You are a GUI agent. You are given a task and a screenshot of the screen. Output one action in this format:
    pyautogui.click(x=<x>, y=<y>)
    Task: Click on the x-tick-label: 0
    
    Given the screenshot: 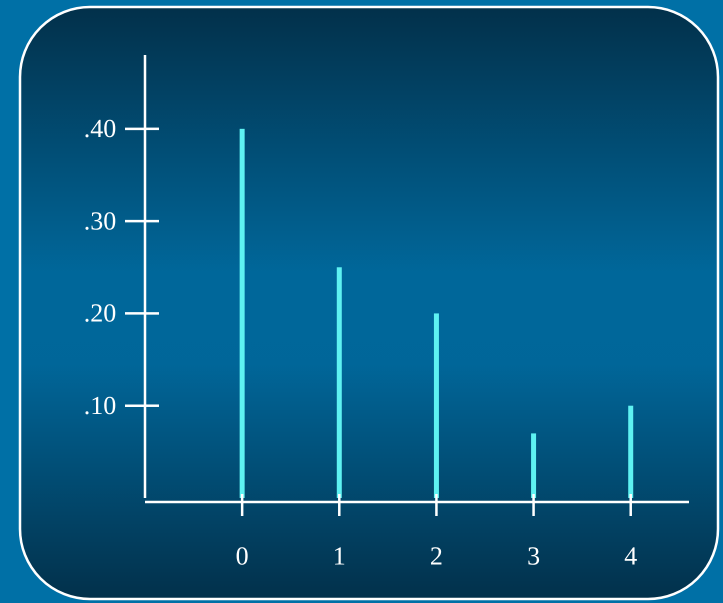 What is the action you would take?
    pyautogui.click(x=242, y=555)
    